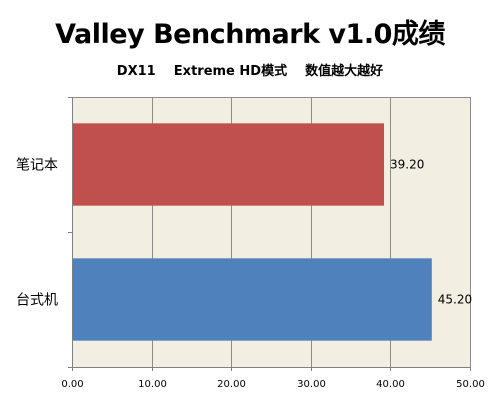 The image size is (500, 401). I want to click on data-label: 45.20, so click(455, 300).